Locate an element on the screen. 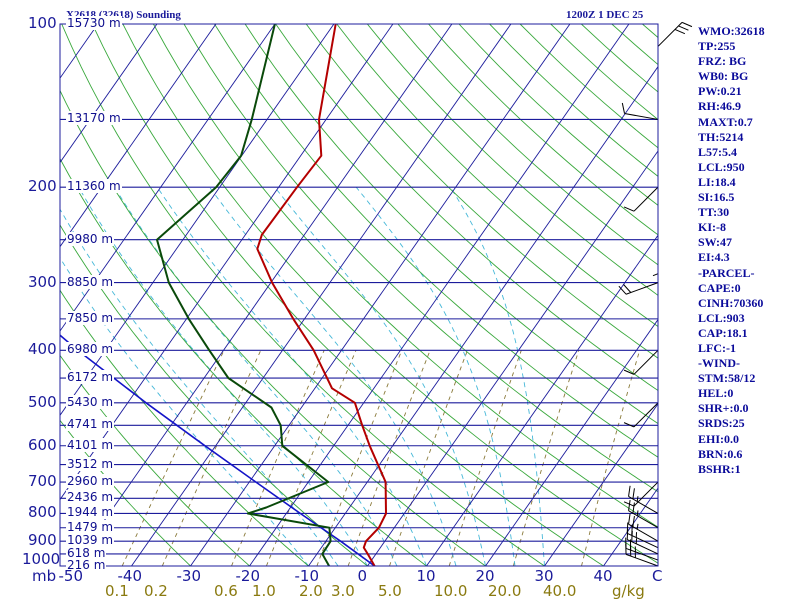  pressure-tick-label: 500 is located at coordinates (42, 401).